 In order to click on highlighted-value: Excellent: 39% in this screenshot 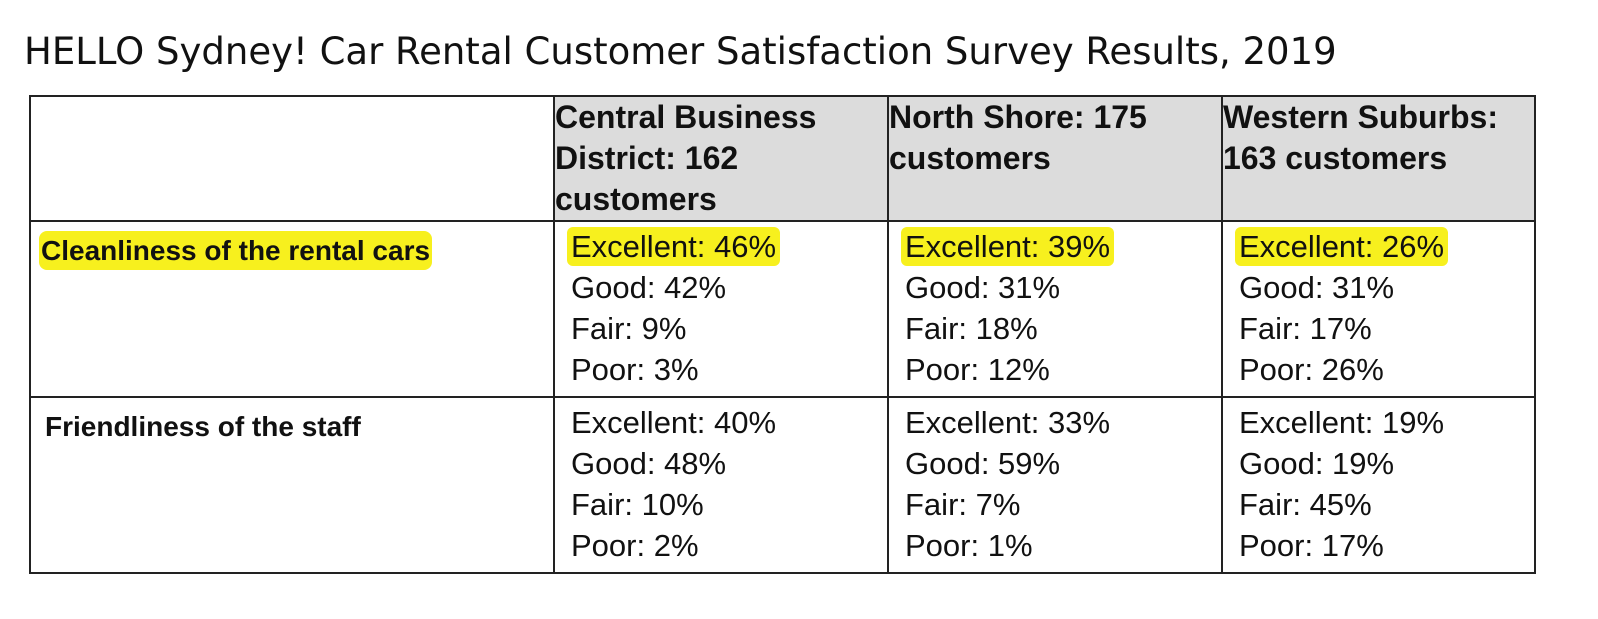, I will do `click(1008, 246)`.